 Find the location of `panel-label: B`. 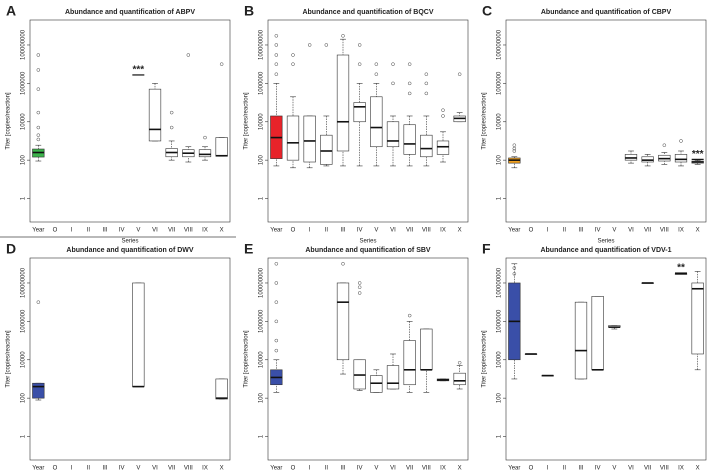

panel-label: B is located at coordinates (249, 11).